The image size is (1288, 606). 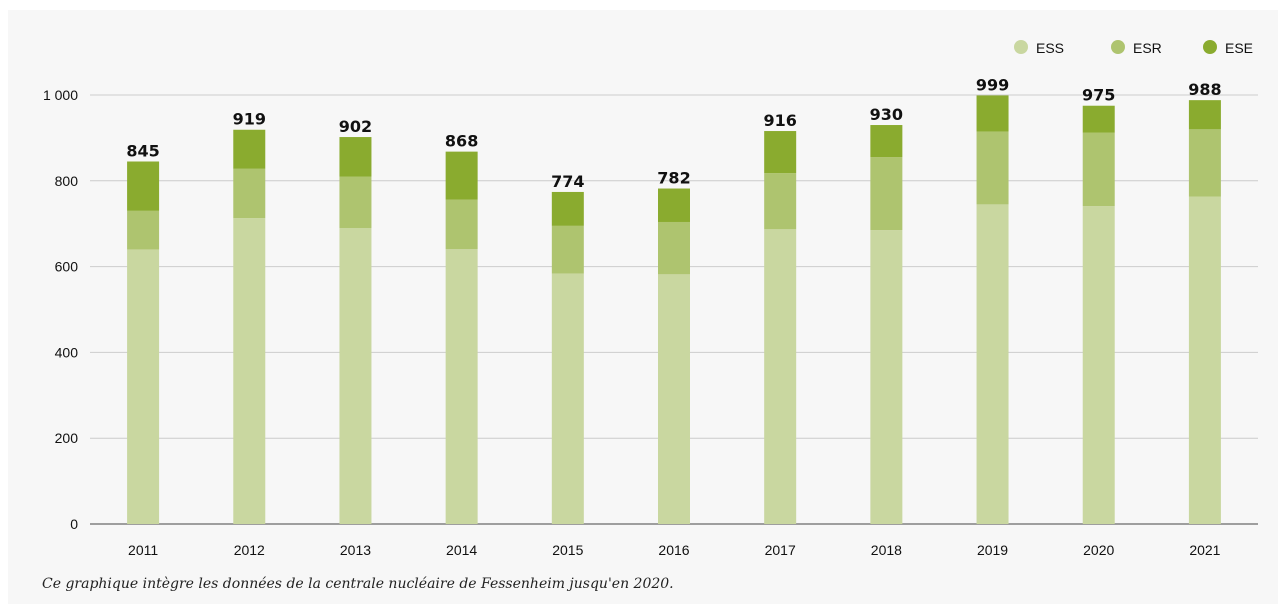 I want to click on bar-segment-ess-2019, so click(x=992, y=364).